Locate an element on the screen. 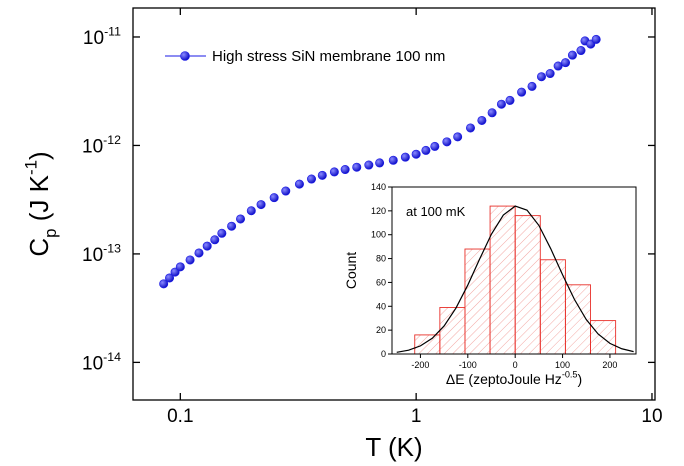 This screenshot has width=684, height=466. y-tick-label: 20 is located at coordinates (381, 330).